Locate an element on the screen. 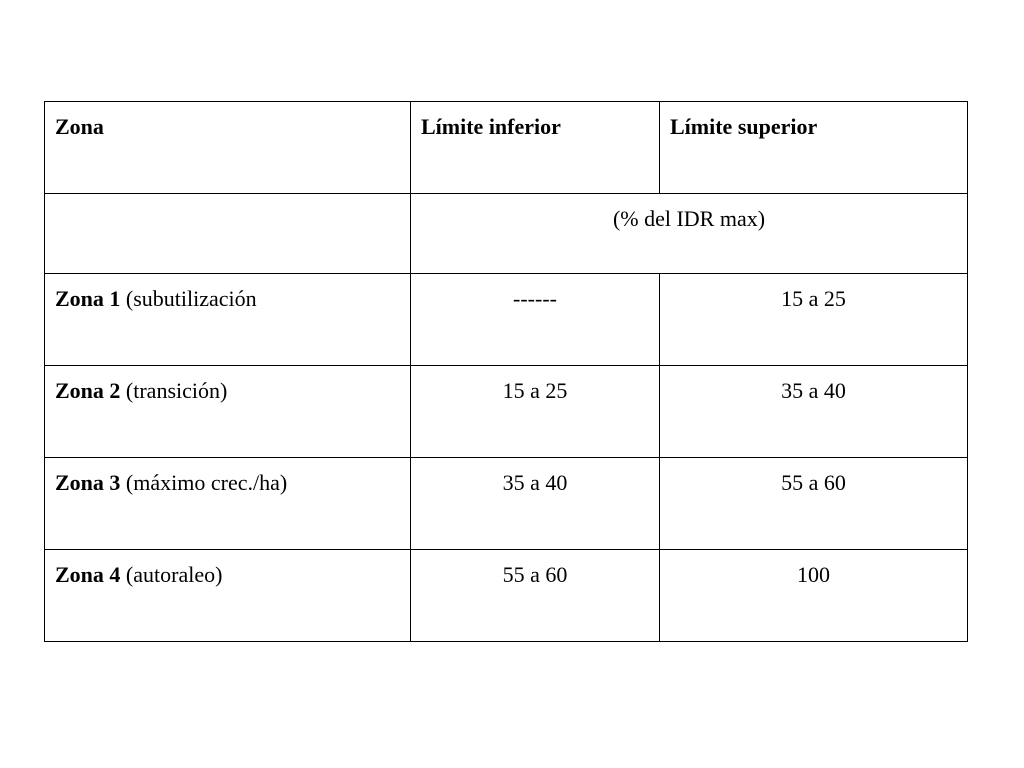 The width and height of the screenshot is (1024, 768). lower-limit-cell: 15 a 25 is located at coordinates (535, 411).